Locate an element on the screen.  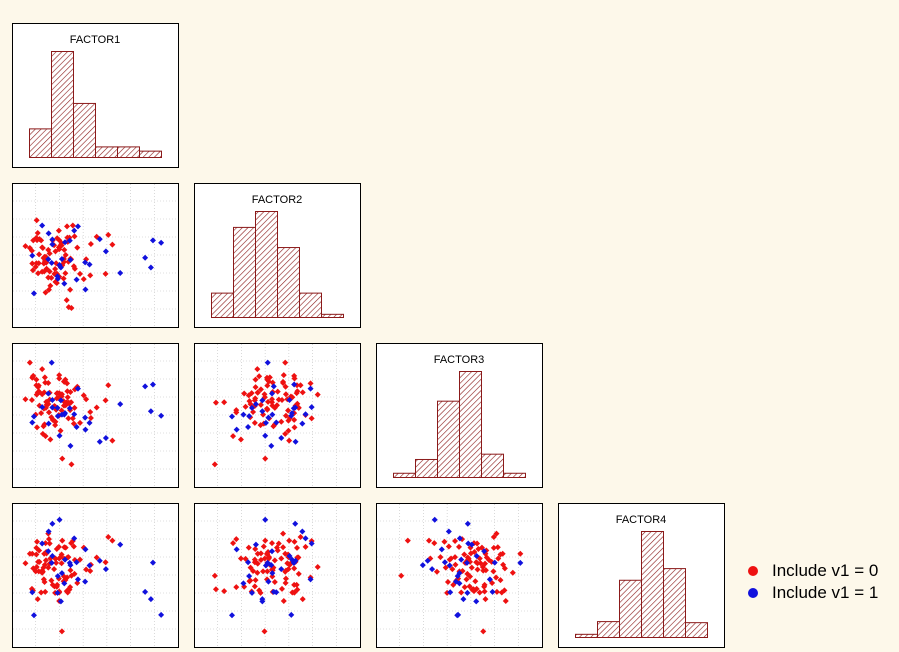
panel-factor4-factor2 is located at coordinates (277, 575).